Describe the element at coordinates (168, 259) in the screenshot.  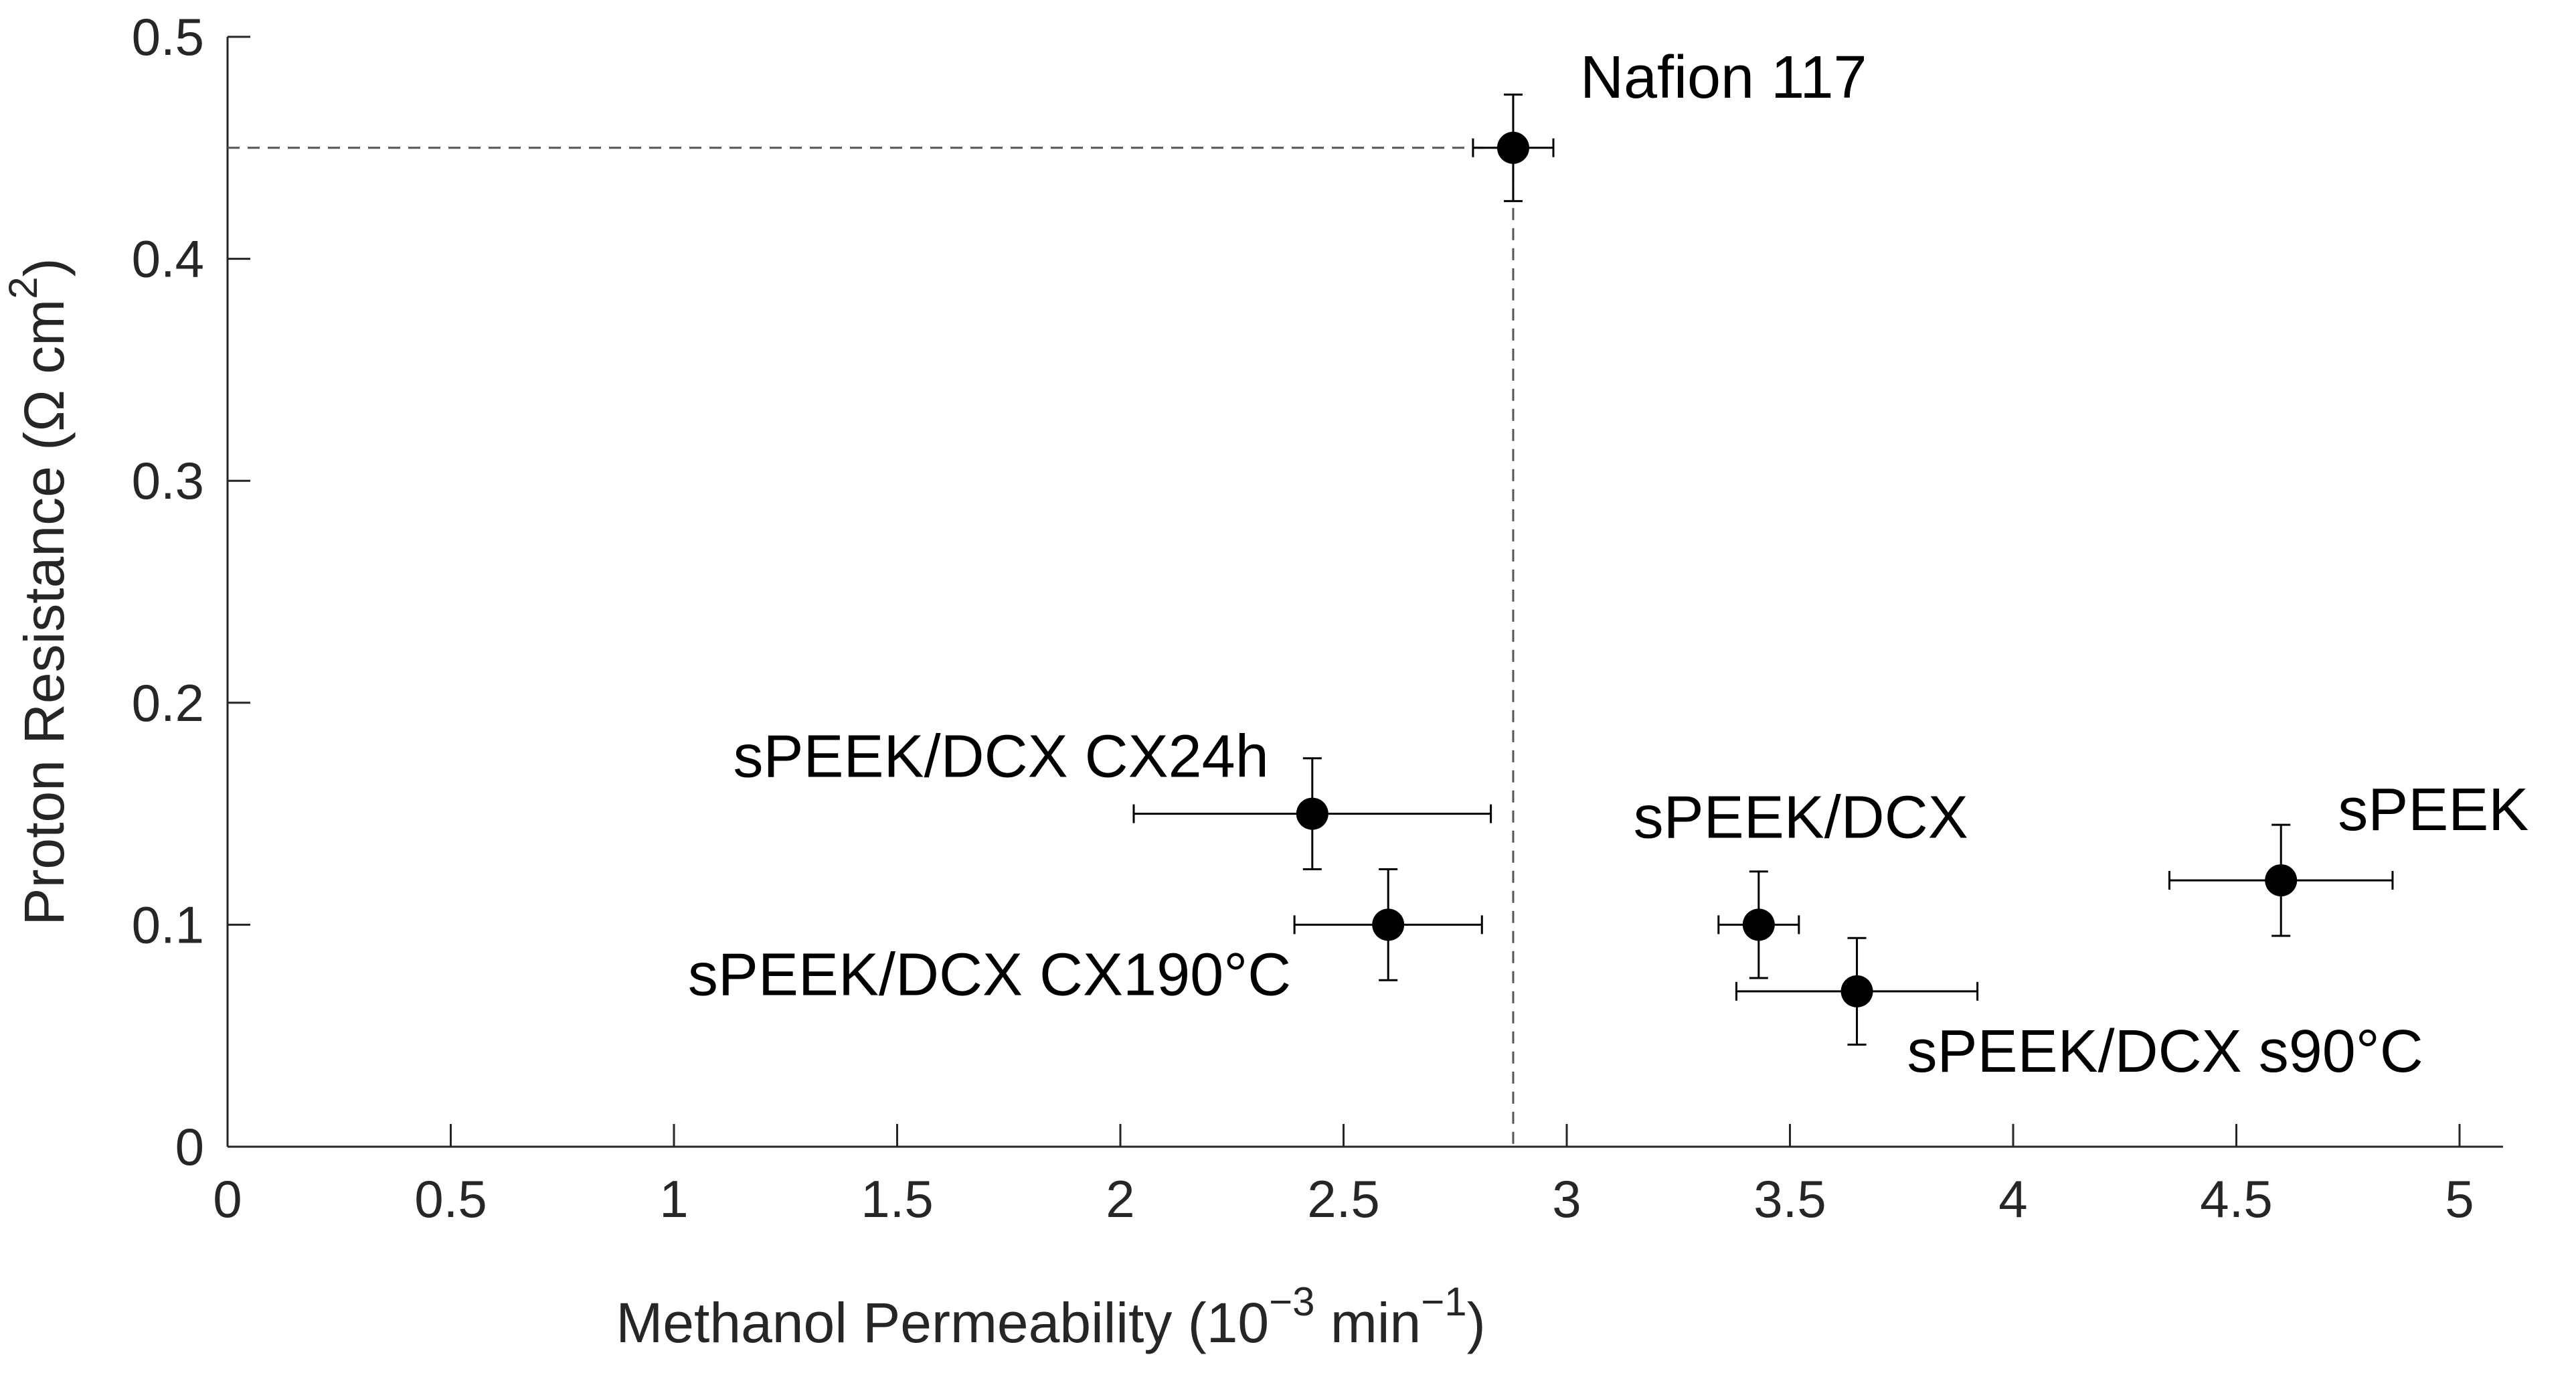
I see `y-tick-label: 0.4` at that location.